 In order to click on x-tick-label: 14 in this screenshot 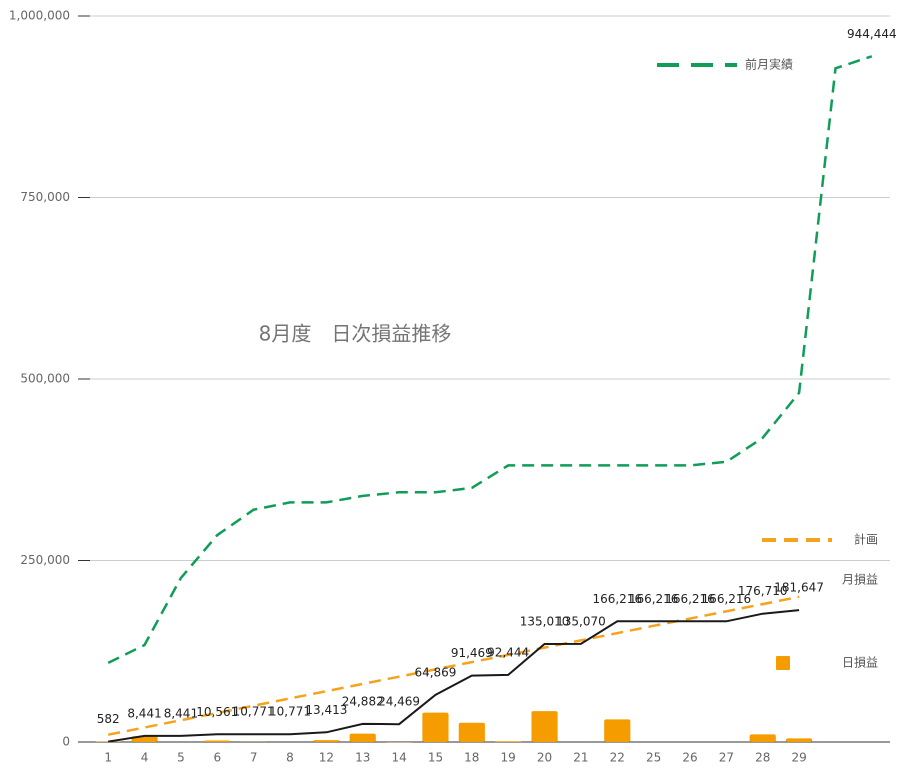, I will do `click(398, 758)`.